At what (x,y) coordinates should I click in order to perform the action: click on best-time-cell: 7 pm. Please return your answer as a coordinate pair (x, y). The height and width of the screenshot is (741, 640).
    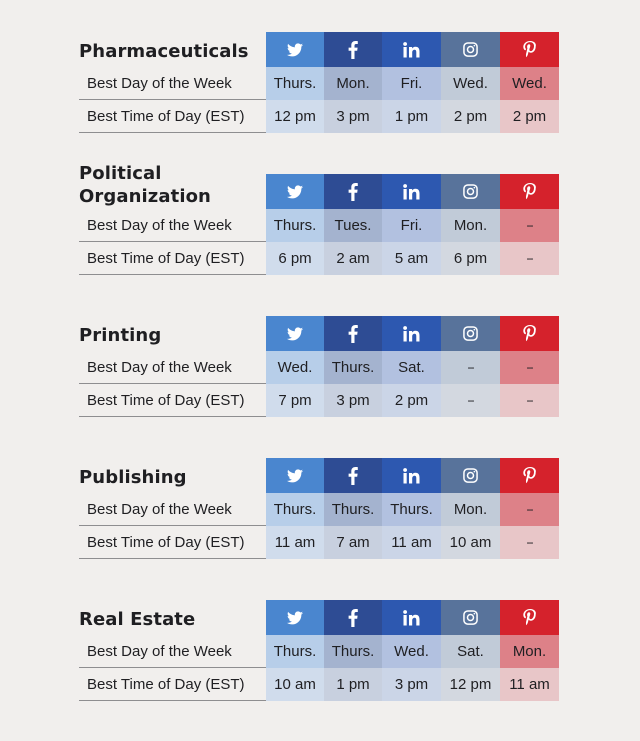
    Looking at the image, I should click on (295, 400).